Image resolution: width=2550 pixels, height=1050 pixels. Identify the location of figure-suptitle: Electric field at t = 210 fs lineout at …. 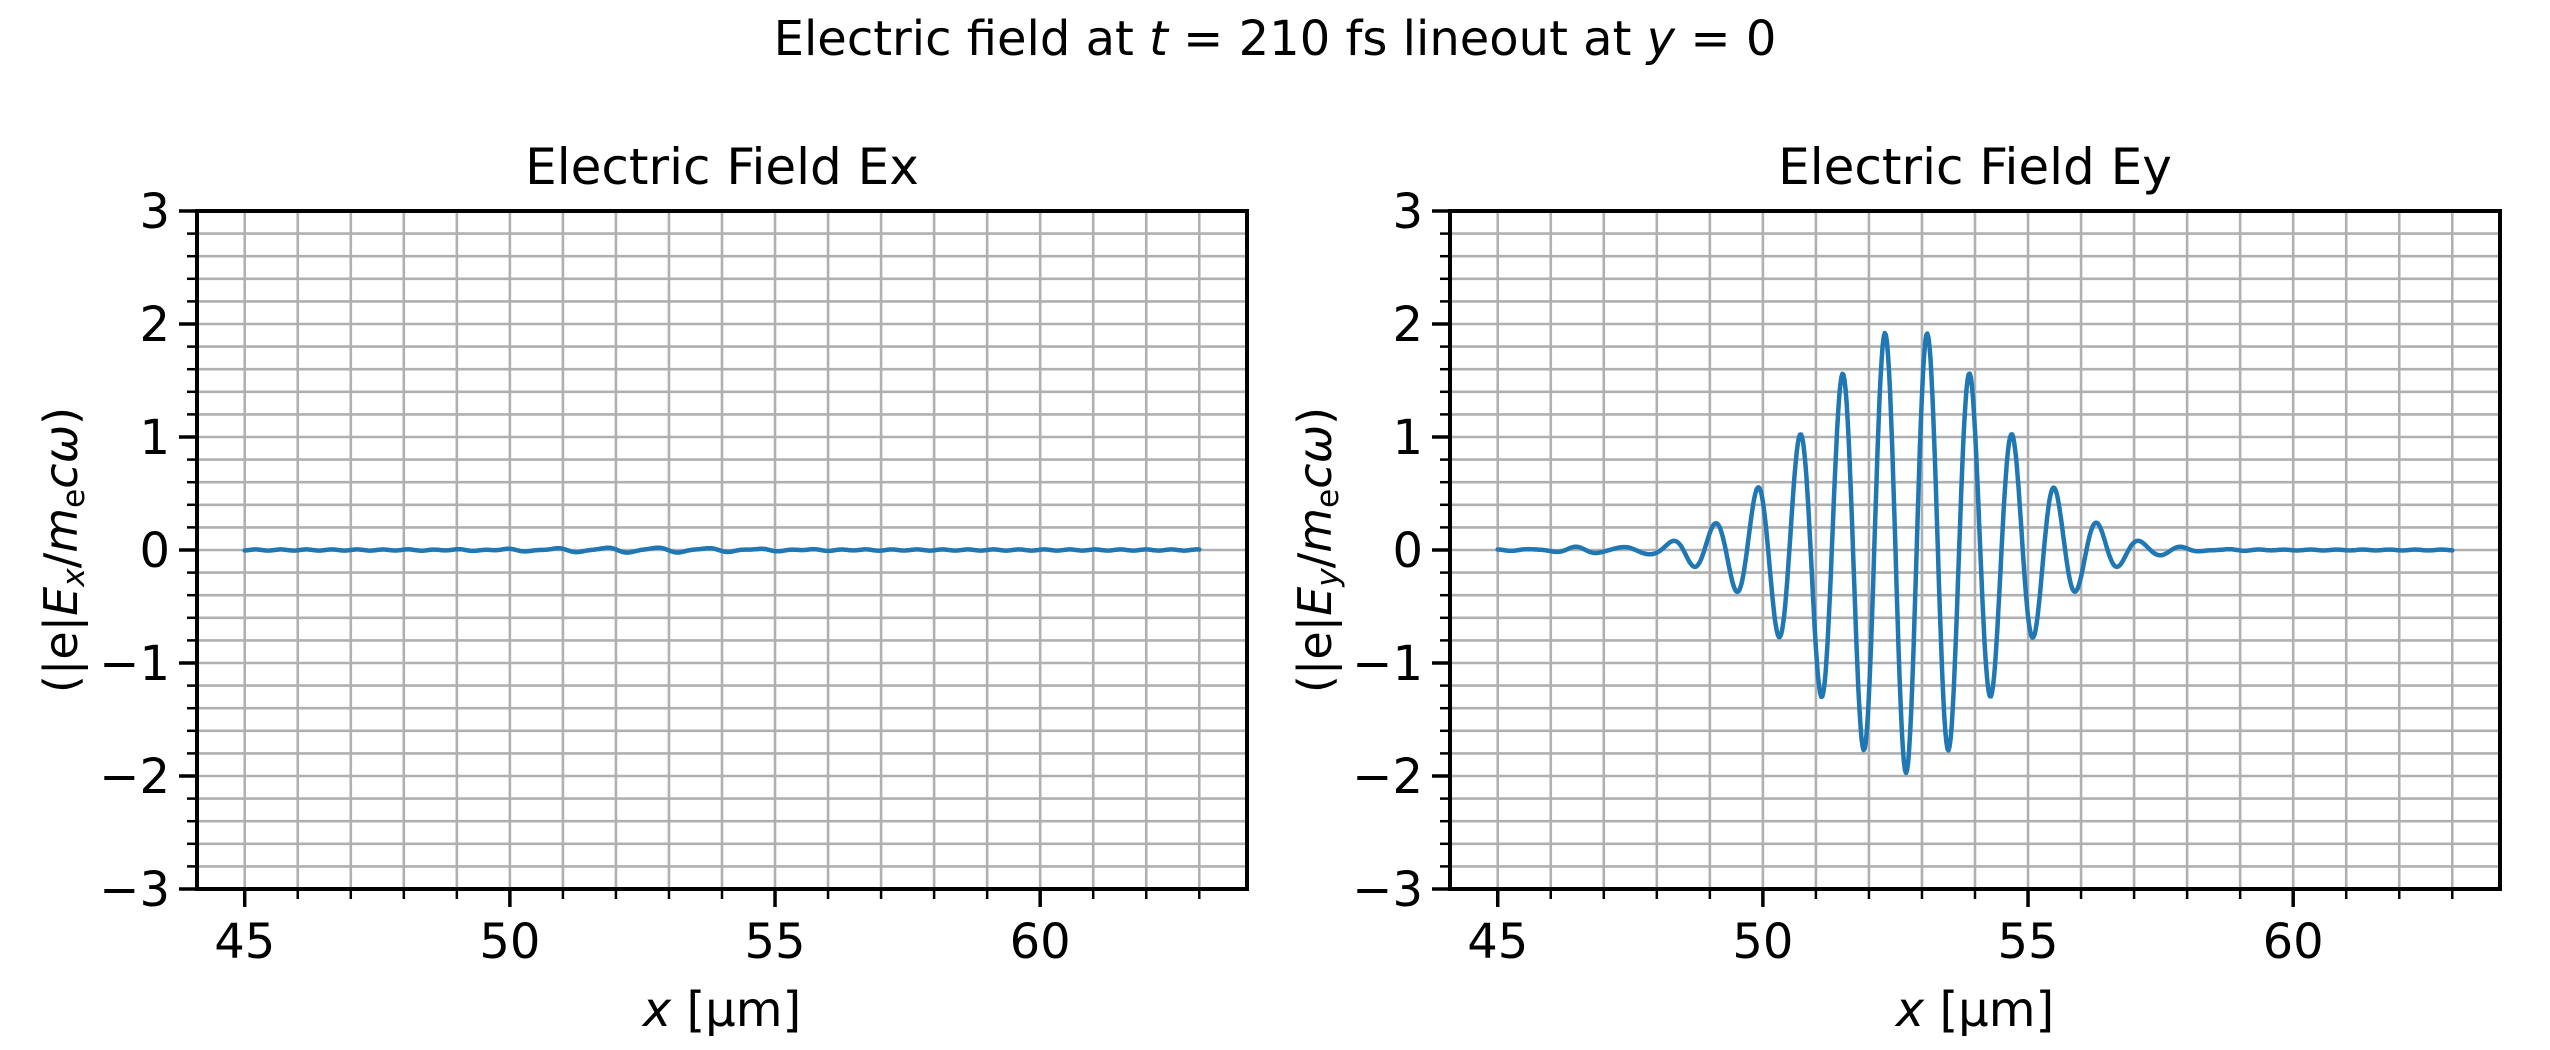
(1275, 39).